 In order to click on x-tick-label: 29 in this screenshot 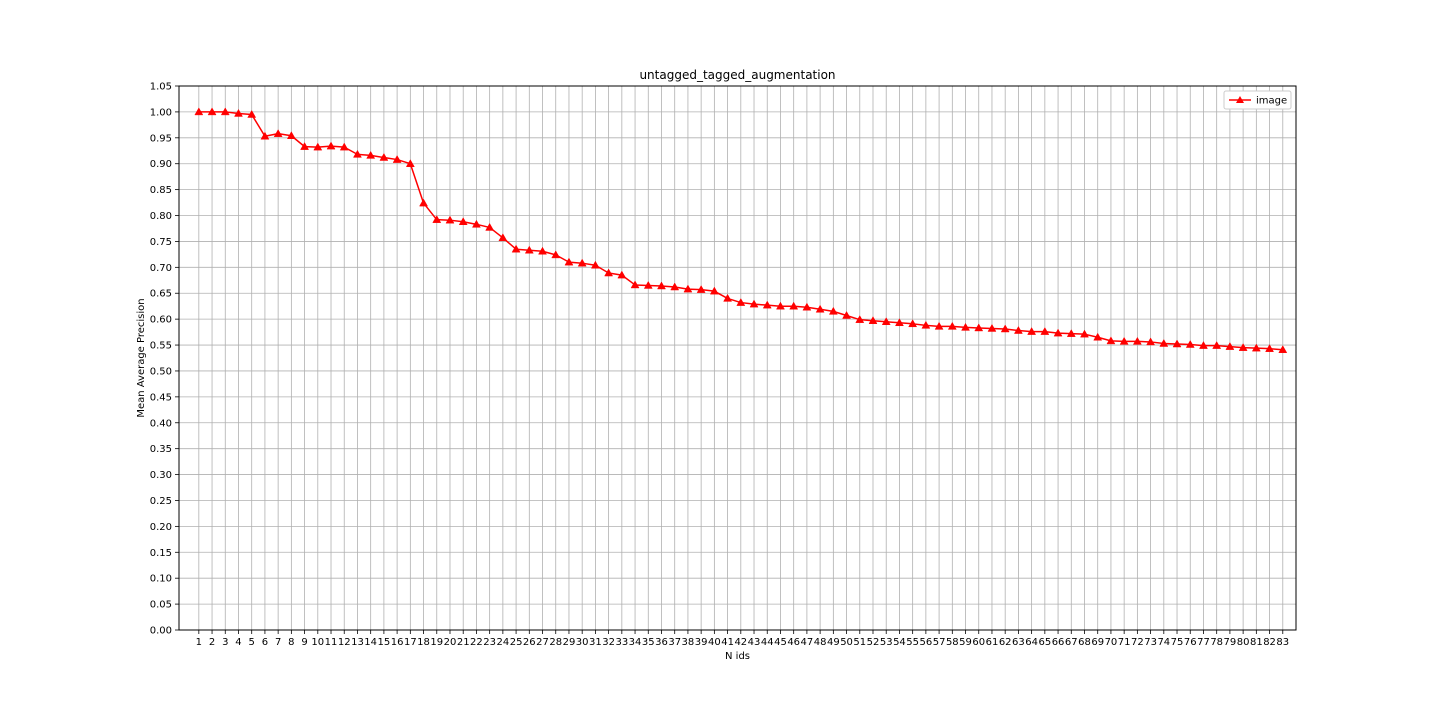, I will do `click(569, 642)`.